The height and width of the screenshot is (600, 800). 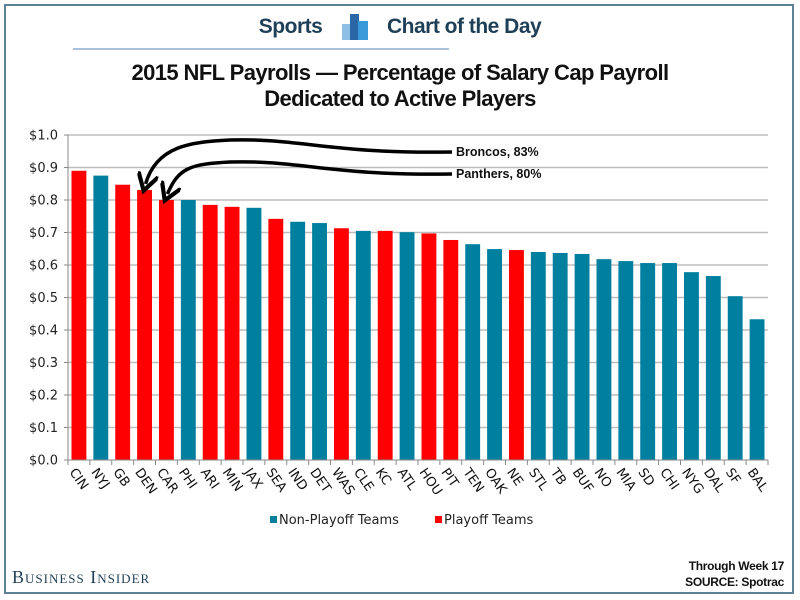 I want to click on bar-oak, so click(x=494, y=354).